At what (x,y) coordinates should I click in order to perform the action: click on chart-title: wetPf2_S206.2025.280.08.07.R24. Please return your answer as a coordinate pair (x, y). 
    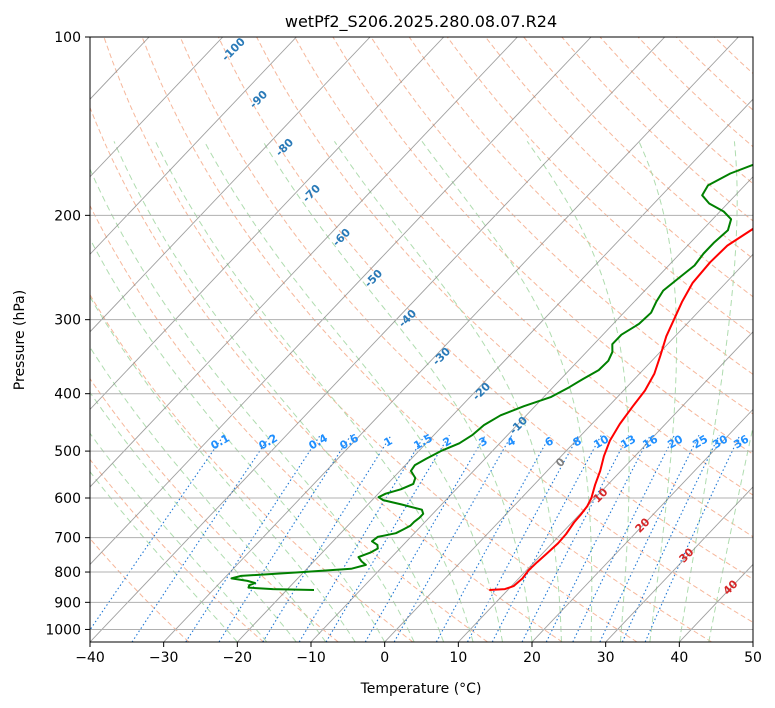
    Looking at the image, I should click on (421, 22).